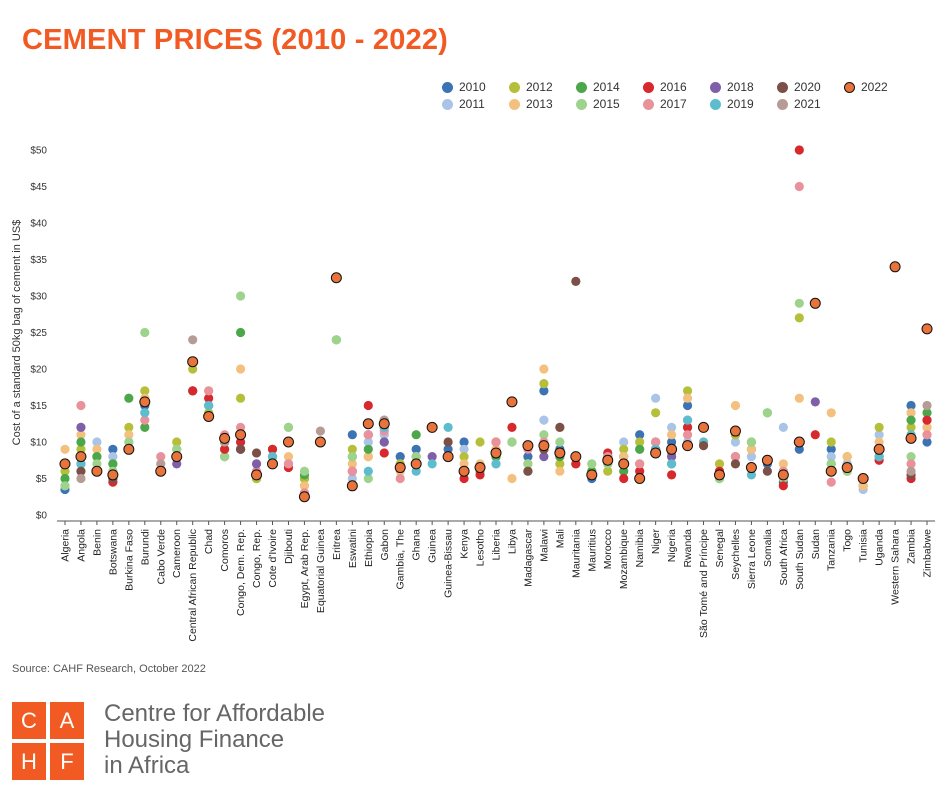 The height and width of the screenshot is (788, 940). I want to click on x-tick-label: Cameroon, so click(177, 553).